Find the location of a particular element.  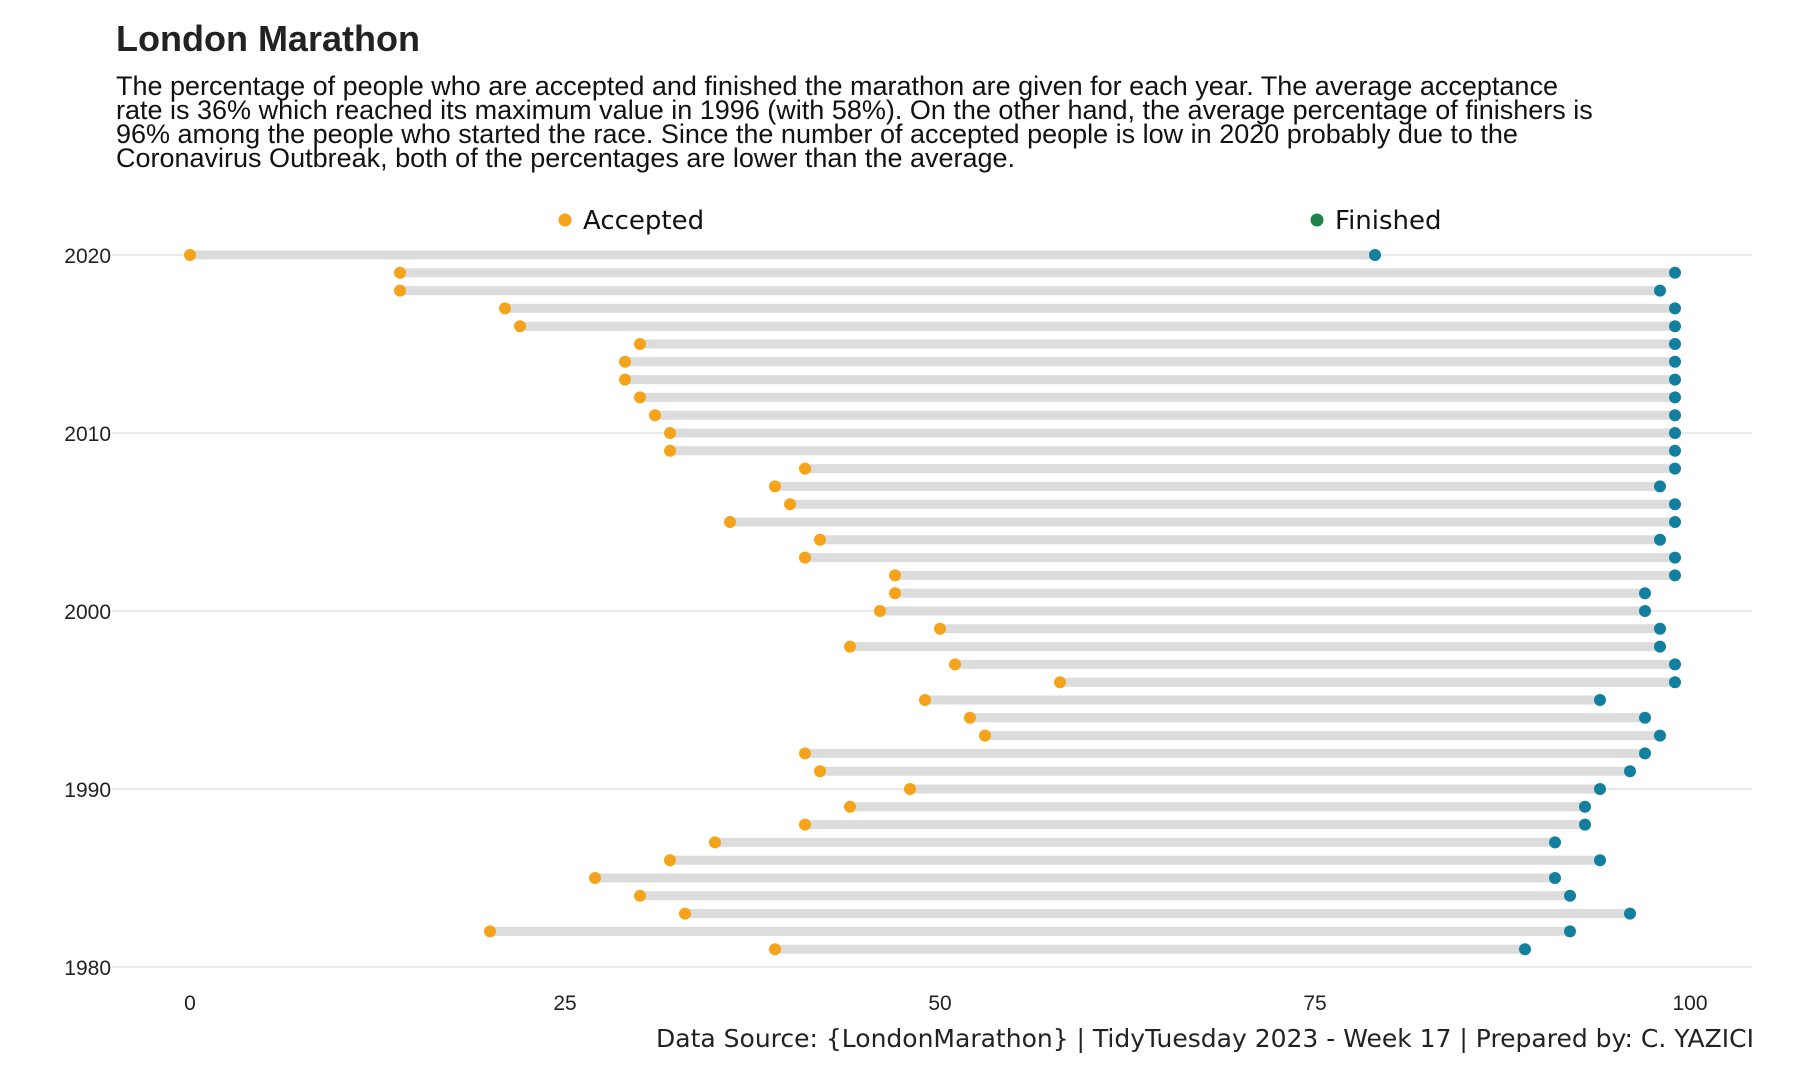

finished-point-1984 is located at coordinates (1570, 895).